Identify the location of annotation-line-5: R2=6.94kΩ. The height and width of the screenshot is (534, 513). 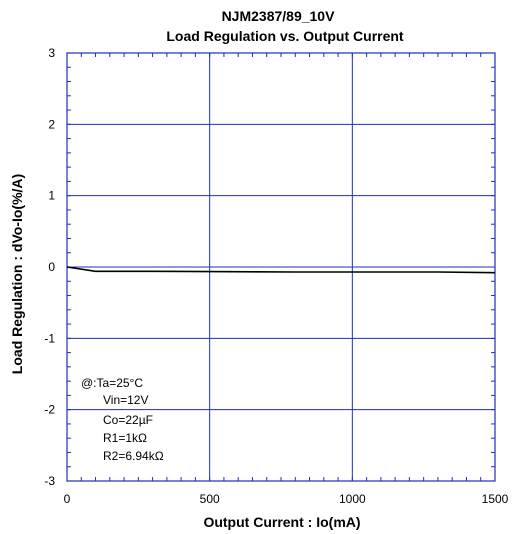
(133, 456).